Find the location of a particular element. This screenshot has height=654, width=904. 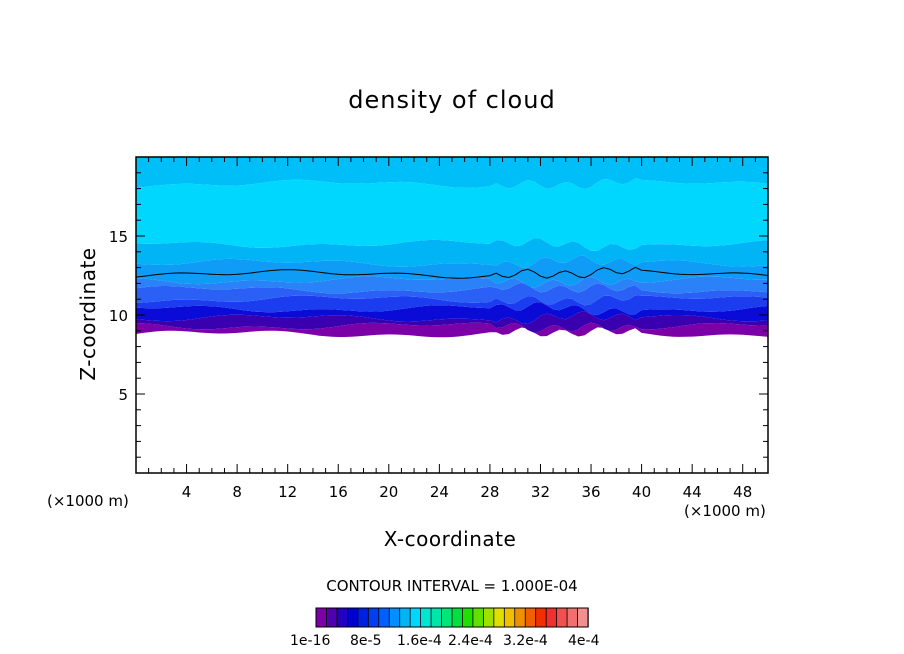

contour-line is located at coordinates (452, 272).